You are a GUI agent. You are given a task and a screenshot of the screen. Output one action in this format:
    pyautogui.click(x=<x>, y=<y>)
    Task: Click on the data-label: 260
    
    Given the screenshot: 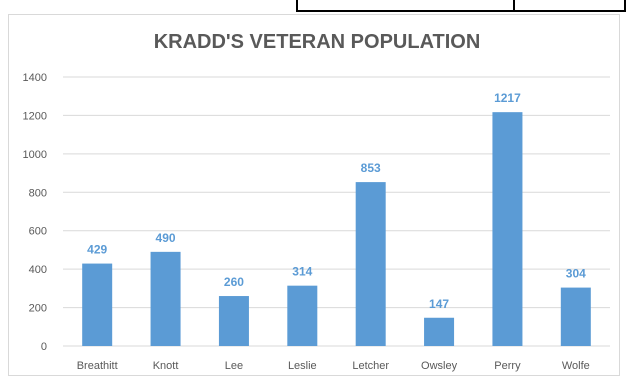 What is the action you would take?
    pyautogui.click(x=234, y=282)
    